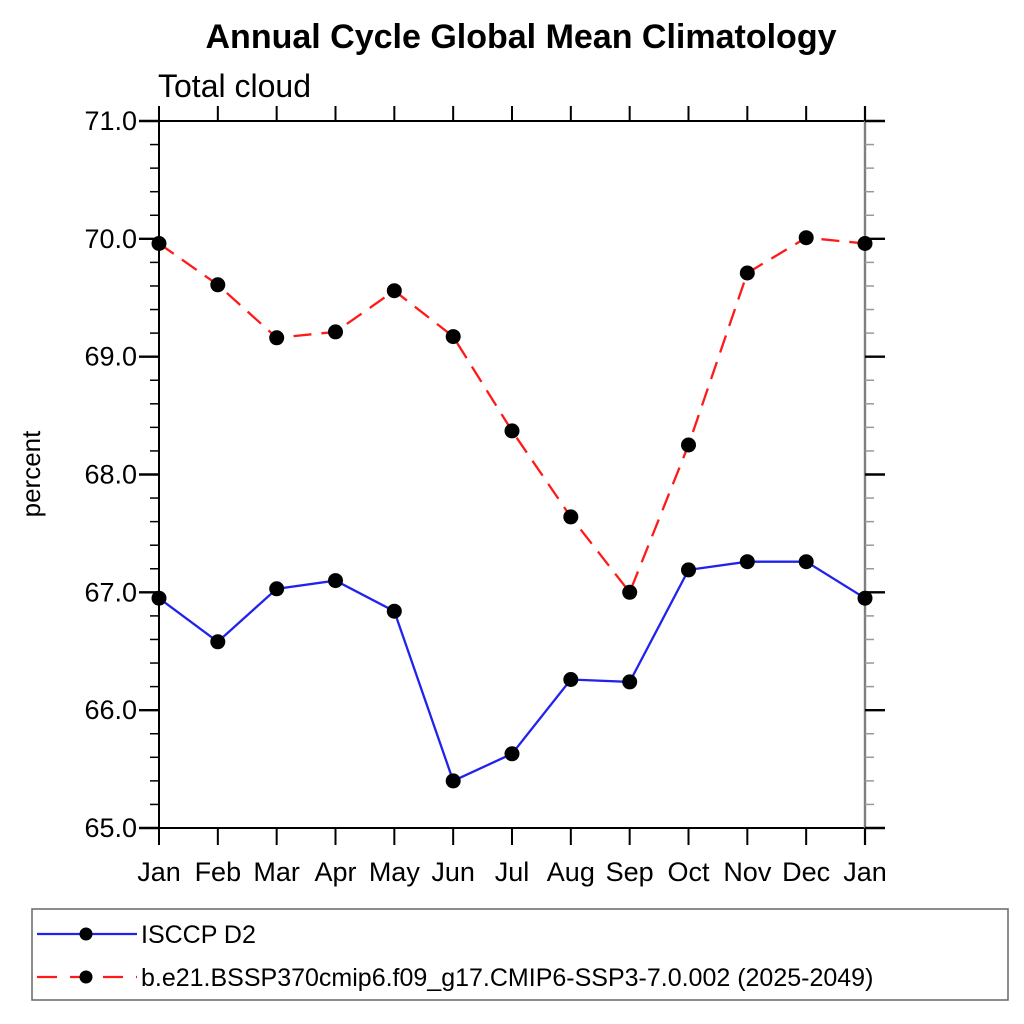 The image size is (1024, 1024). Describe the element at coordinates (335, 872) in the screenshot. I see `x-tick-label: Apr` at that location.